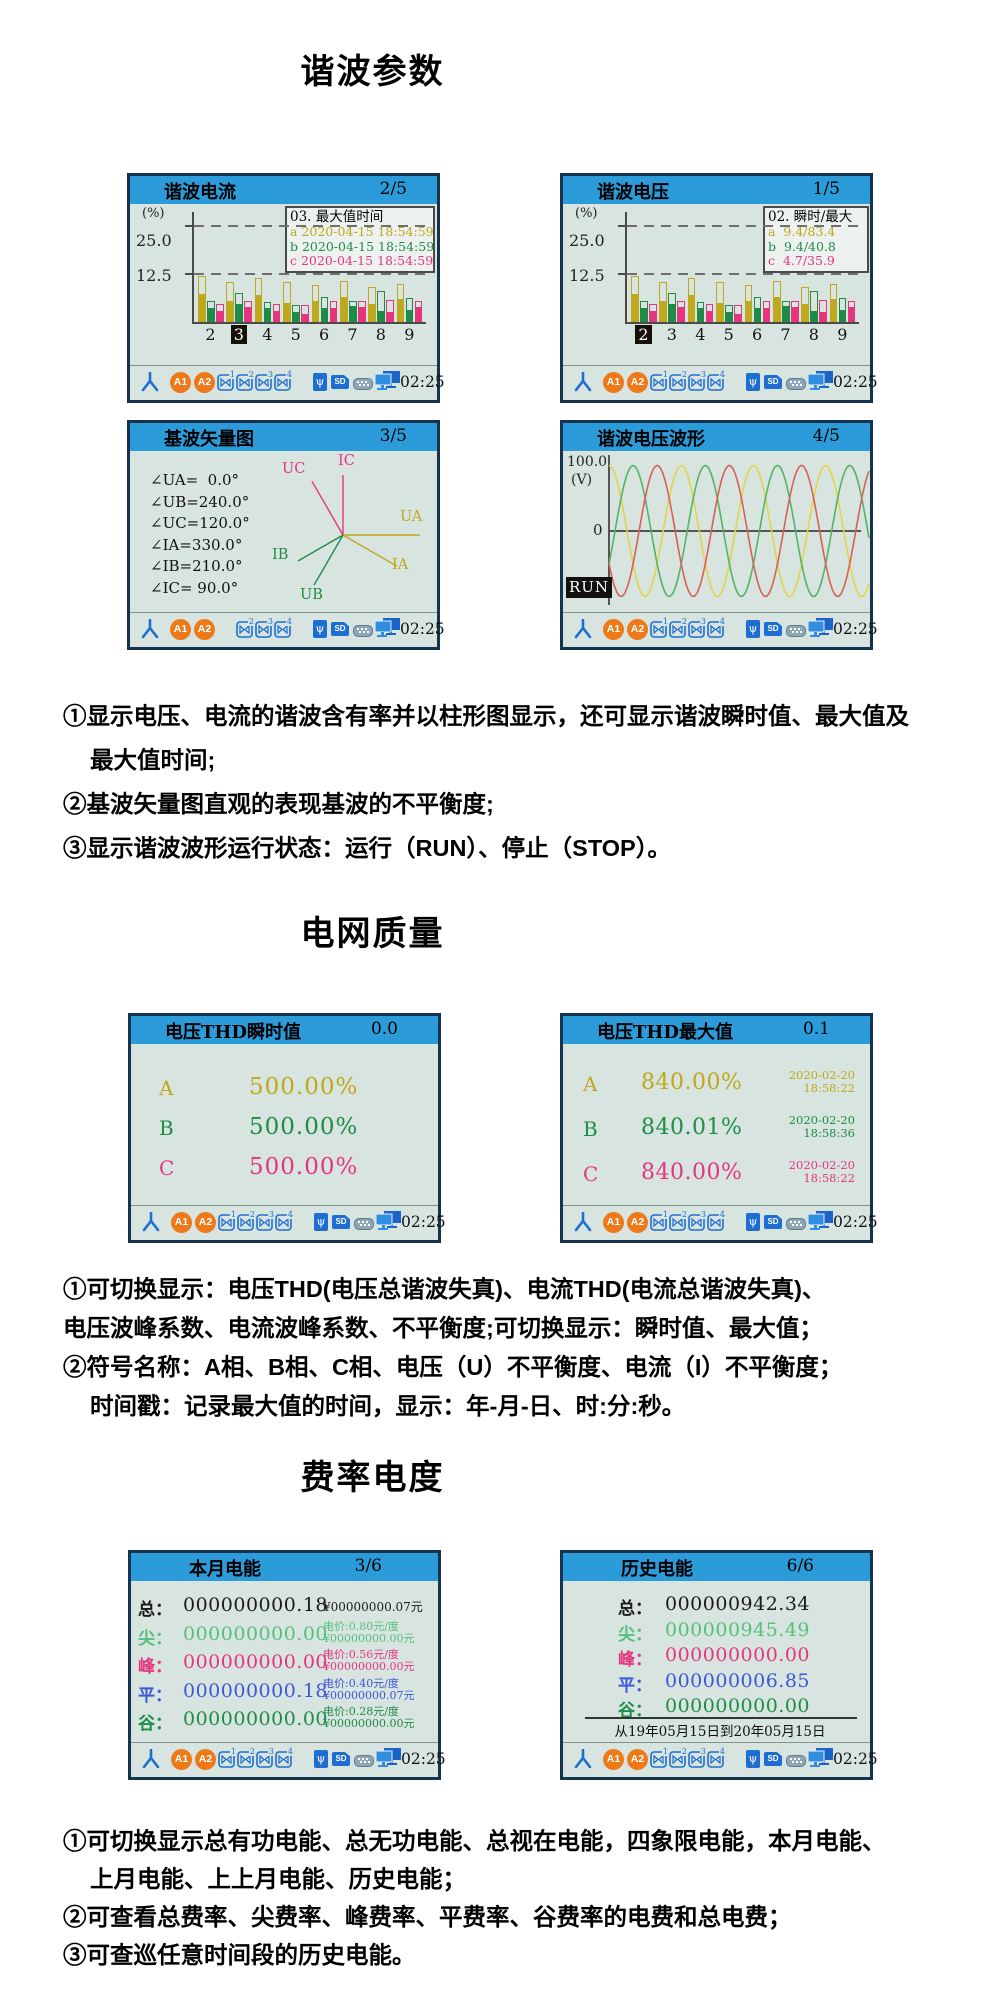  I want to click on screen-title: 谐波电压波形, so click(651, 439).